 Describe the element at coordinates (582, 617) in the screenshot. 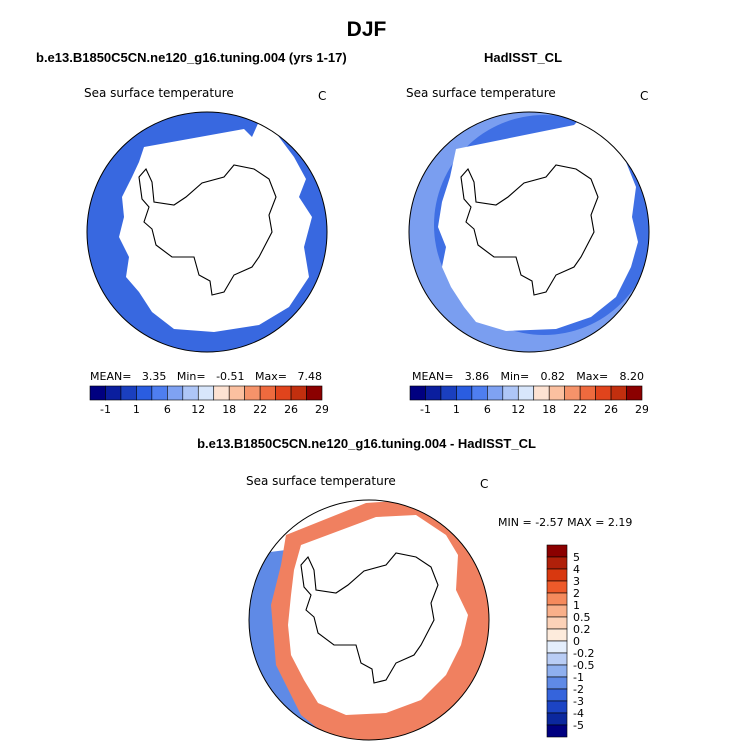

I see `colorbar-tick-label: 0.5` at that location.